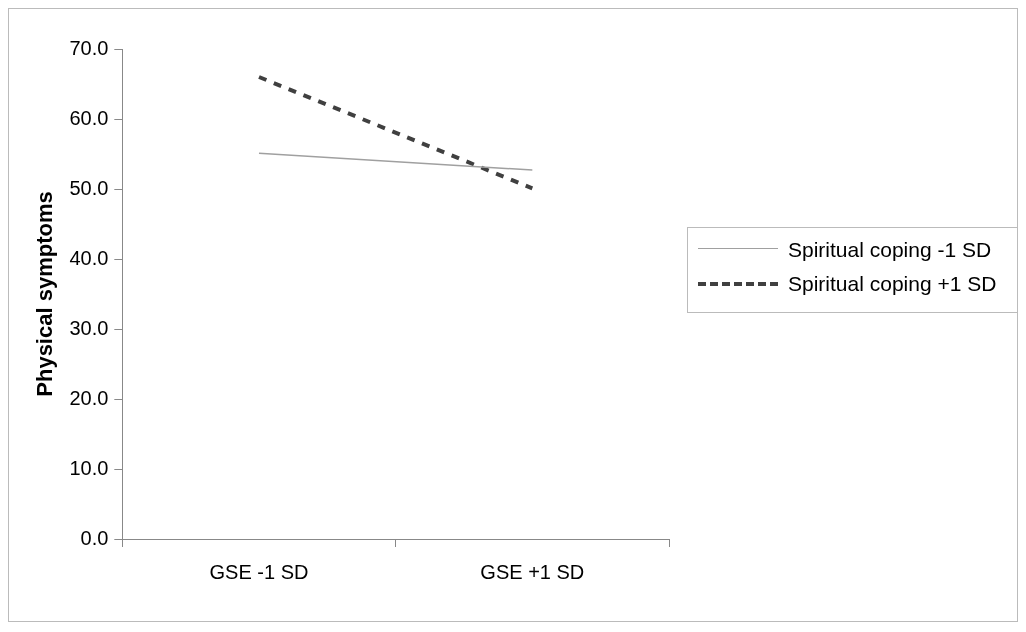  I want to click on legend-label: Spiritual coping +1 SD, so click(893, 284).